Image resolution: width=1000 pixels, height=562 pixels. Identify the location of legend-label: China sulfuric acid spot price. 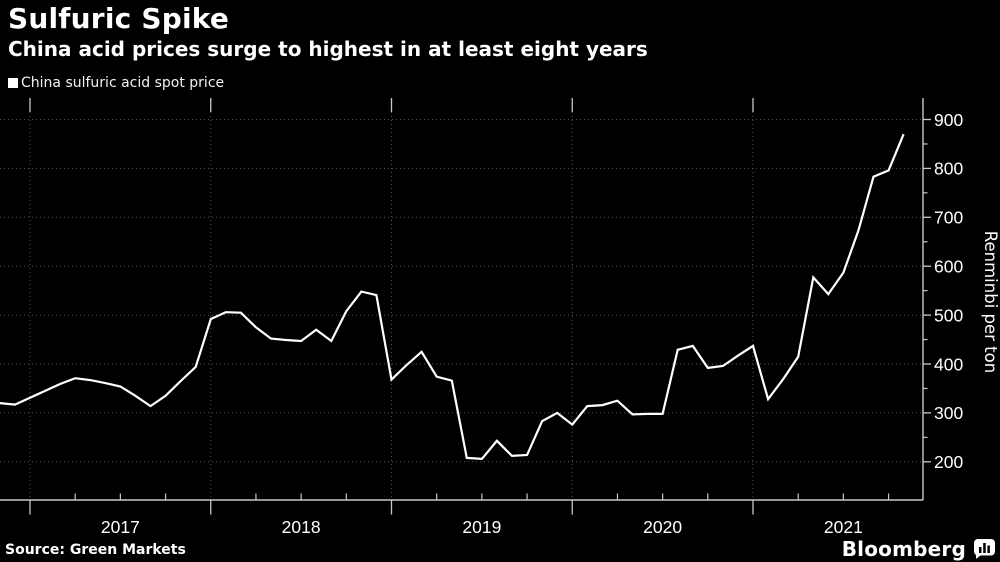
(123, 83).